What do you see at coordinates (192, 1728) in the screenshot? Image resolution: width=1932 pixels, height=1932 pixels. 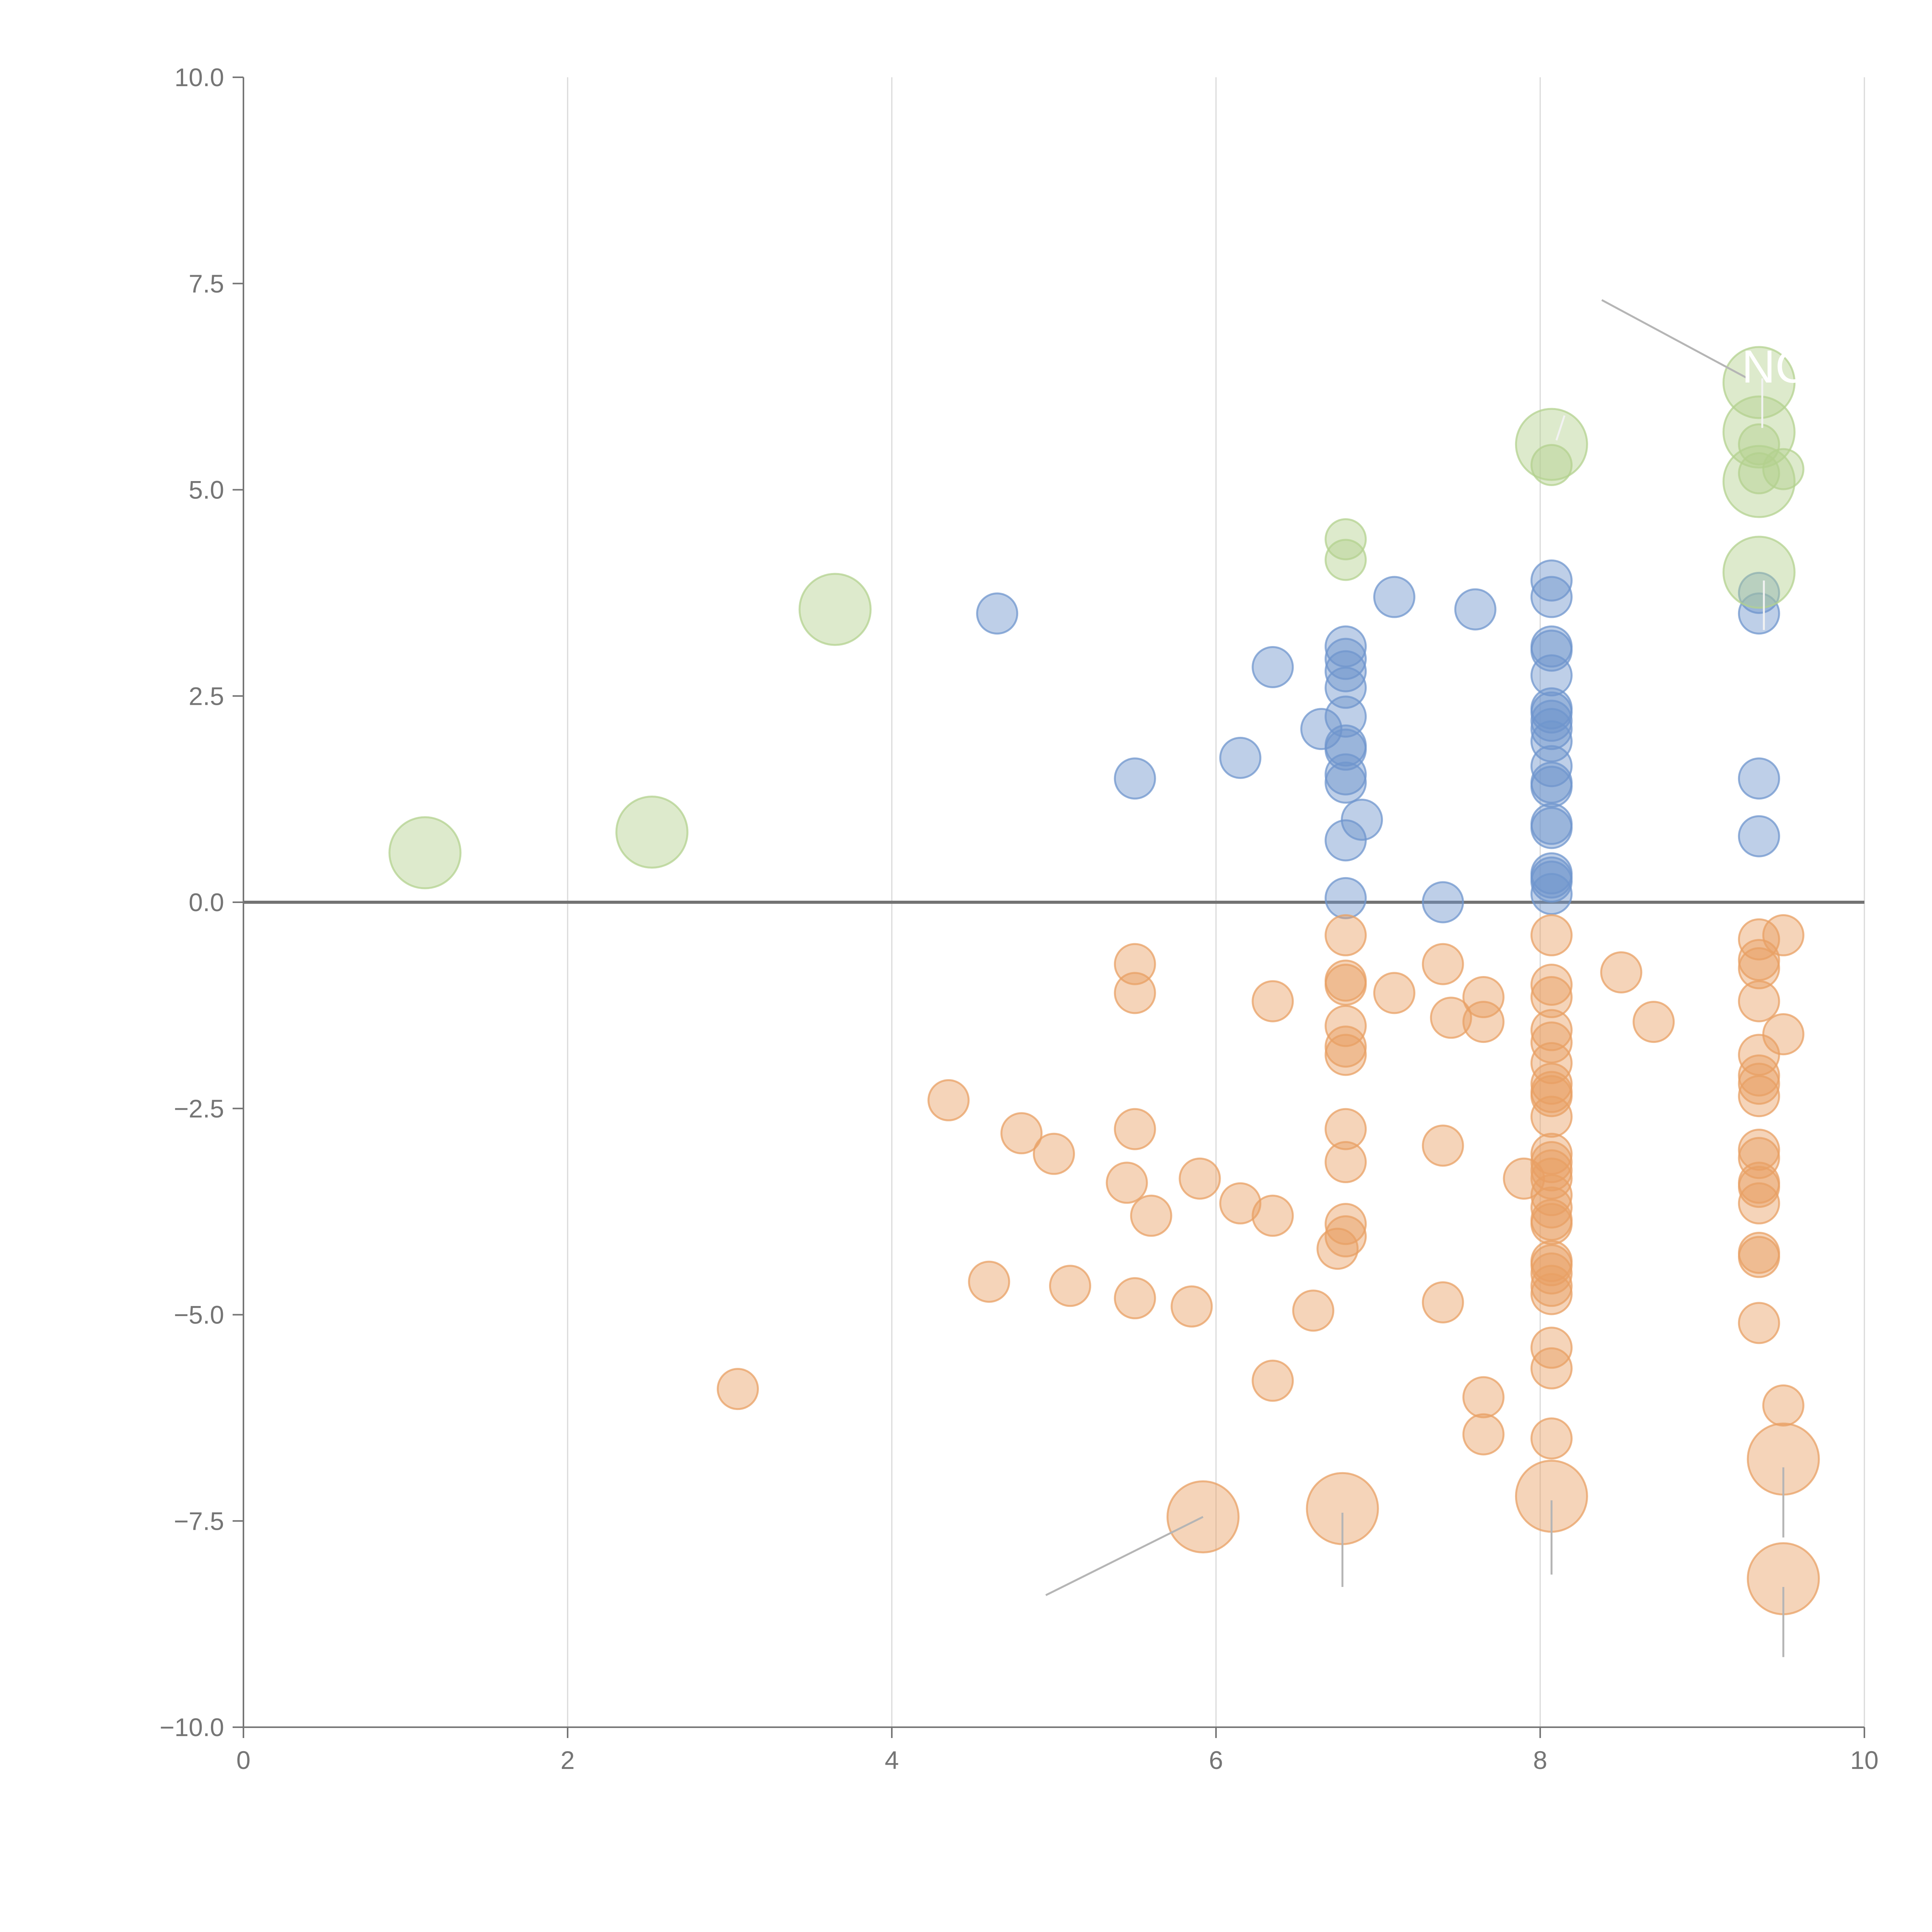 I see `y-tick-label: −10.0` at bounding box center [192, 1728].